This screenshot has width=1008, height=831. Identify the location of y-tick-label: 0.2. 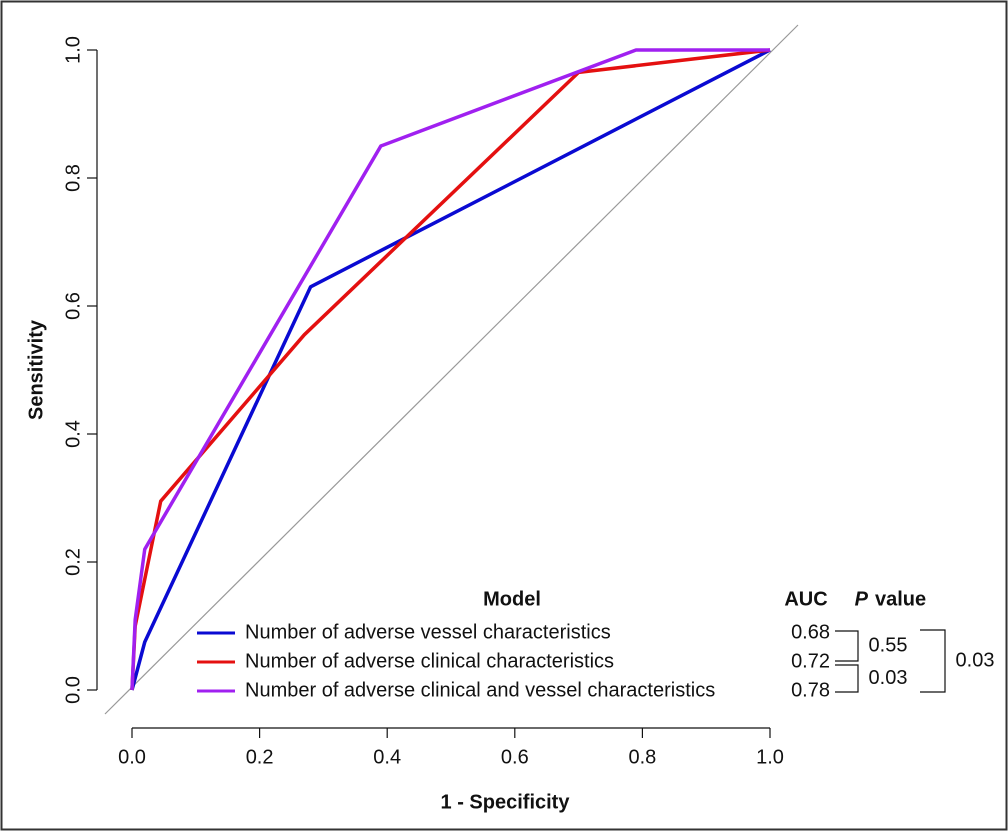
(73, 562).